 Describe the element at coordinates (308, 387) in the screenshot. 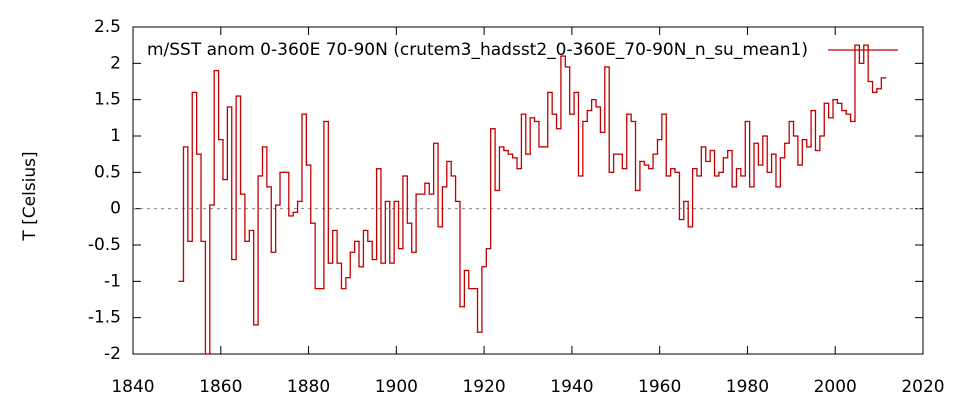

I see `x-tick-label: 1880` at that location.